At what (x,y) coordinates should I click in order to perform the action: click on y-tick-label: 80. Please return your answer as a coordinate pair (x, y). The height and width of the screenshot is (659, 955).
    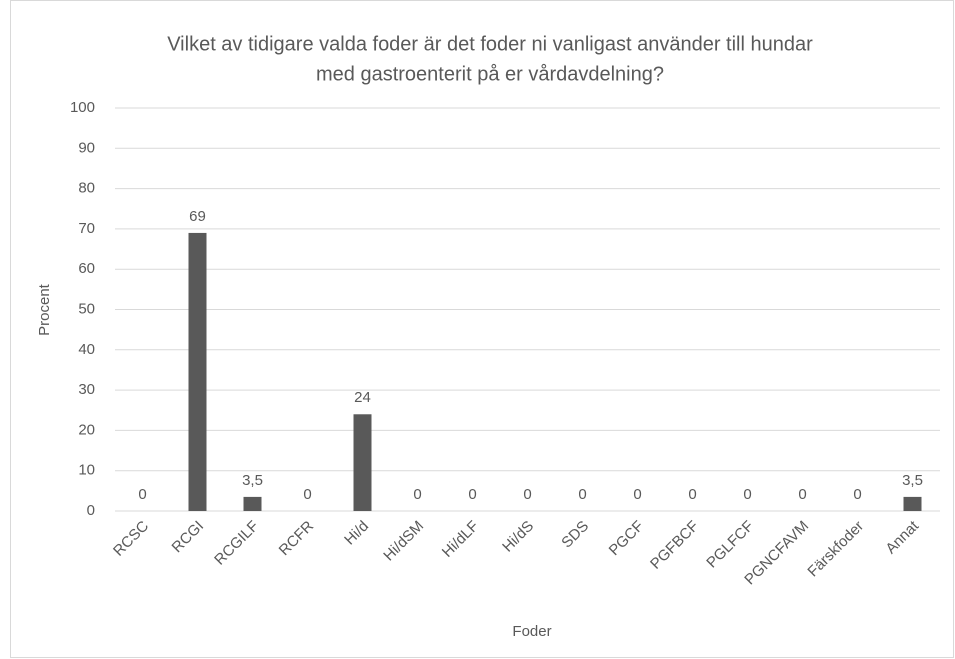
    Looking at the image, I should click on (86, 188).